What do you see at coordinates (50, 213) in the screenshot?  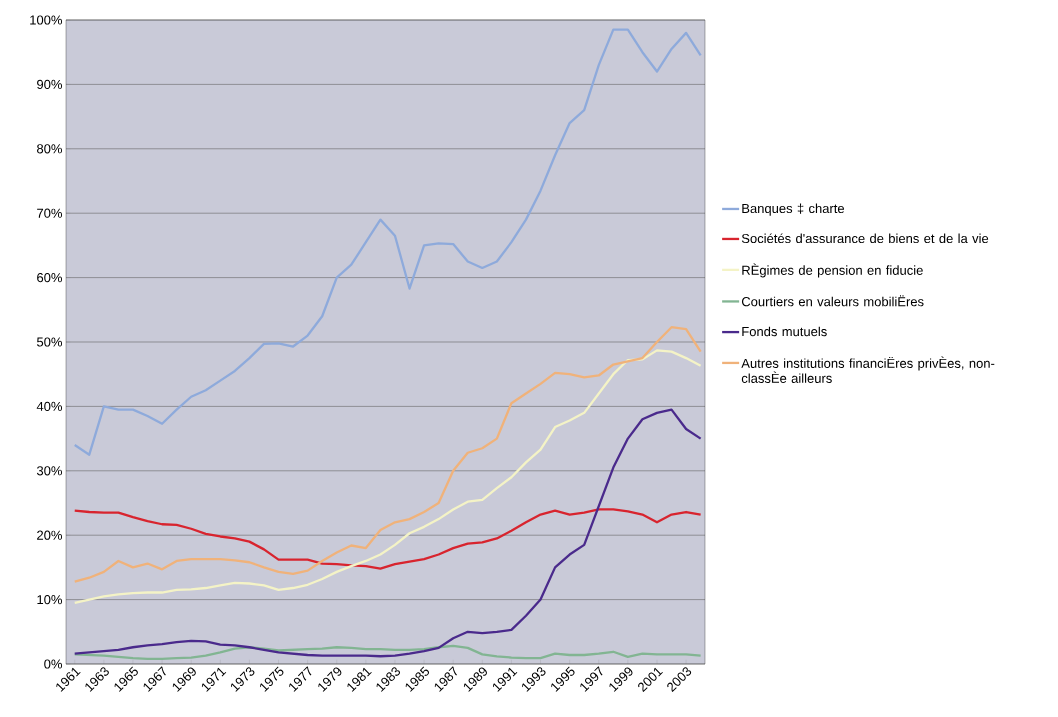 I see `y-tick-label: 70%` at bounding box center [50, 213].